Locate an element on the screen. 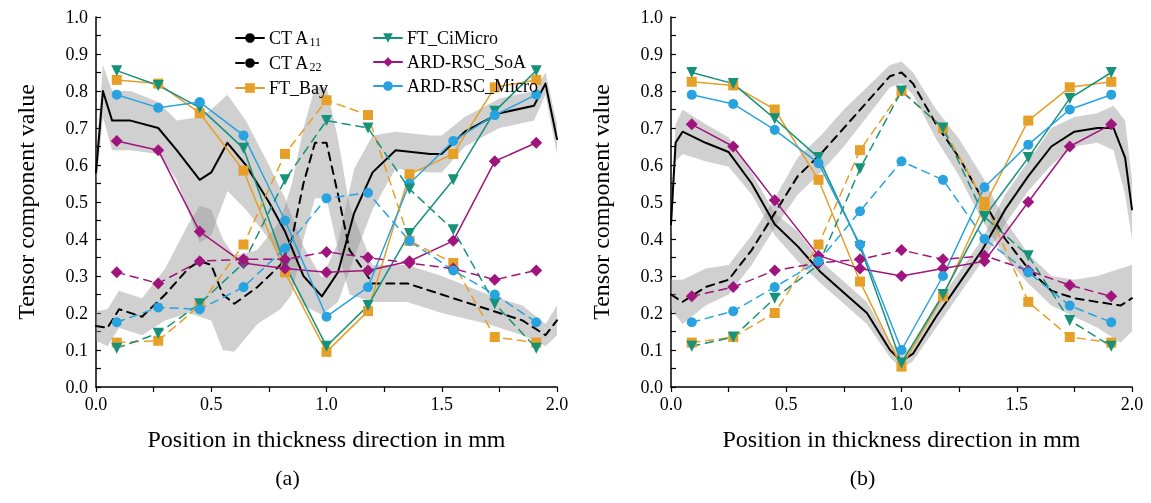  text: (b) is located at coordinates (862, 477).